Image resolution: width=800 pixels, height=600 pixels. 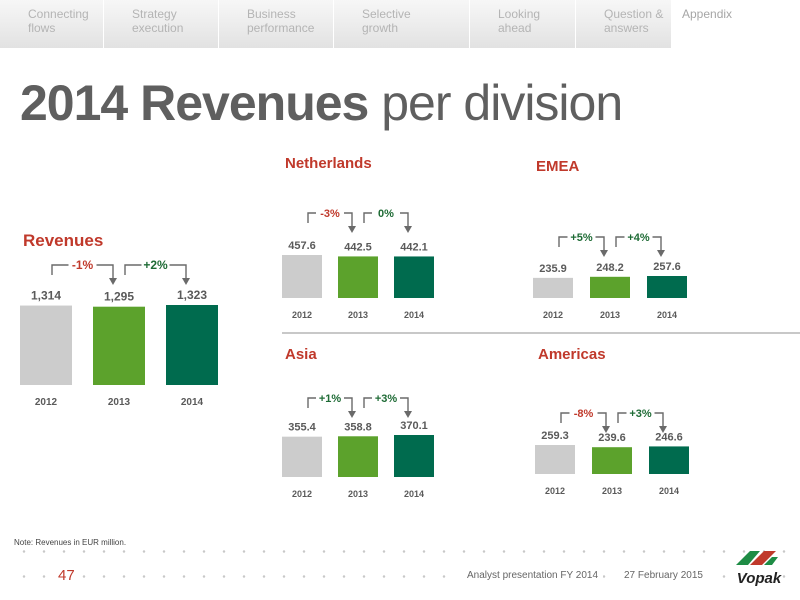 What do you see at coordinates (63, 240) in the screenshot?
I see `chart-title: Revenues` at bounding box center [63, 240].